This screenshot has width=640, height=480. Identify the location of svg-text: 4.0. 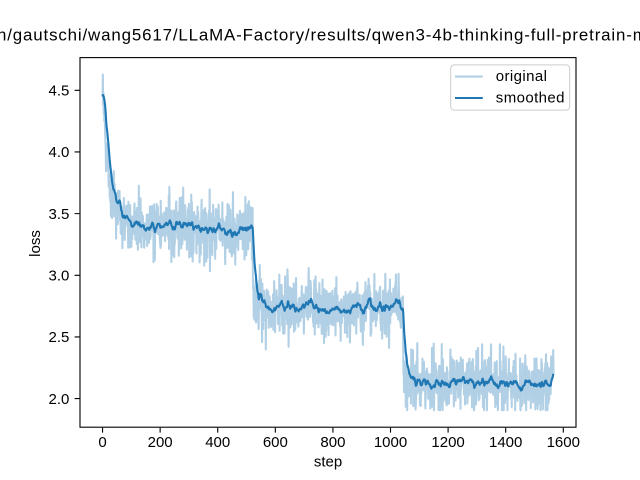
(59, 152).